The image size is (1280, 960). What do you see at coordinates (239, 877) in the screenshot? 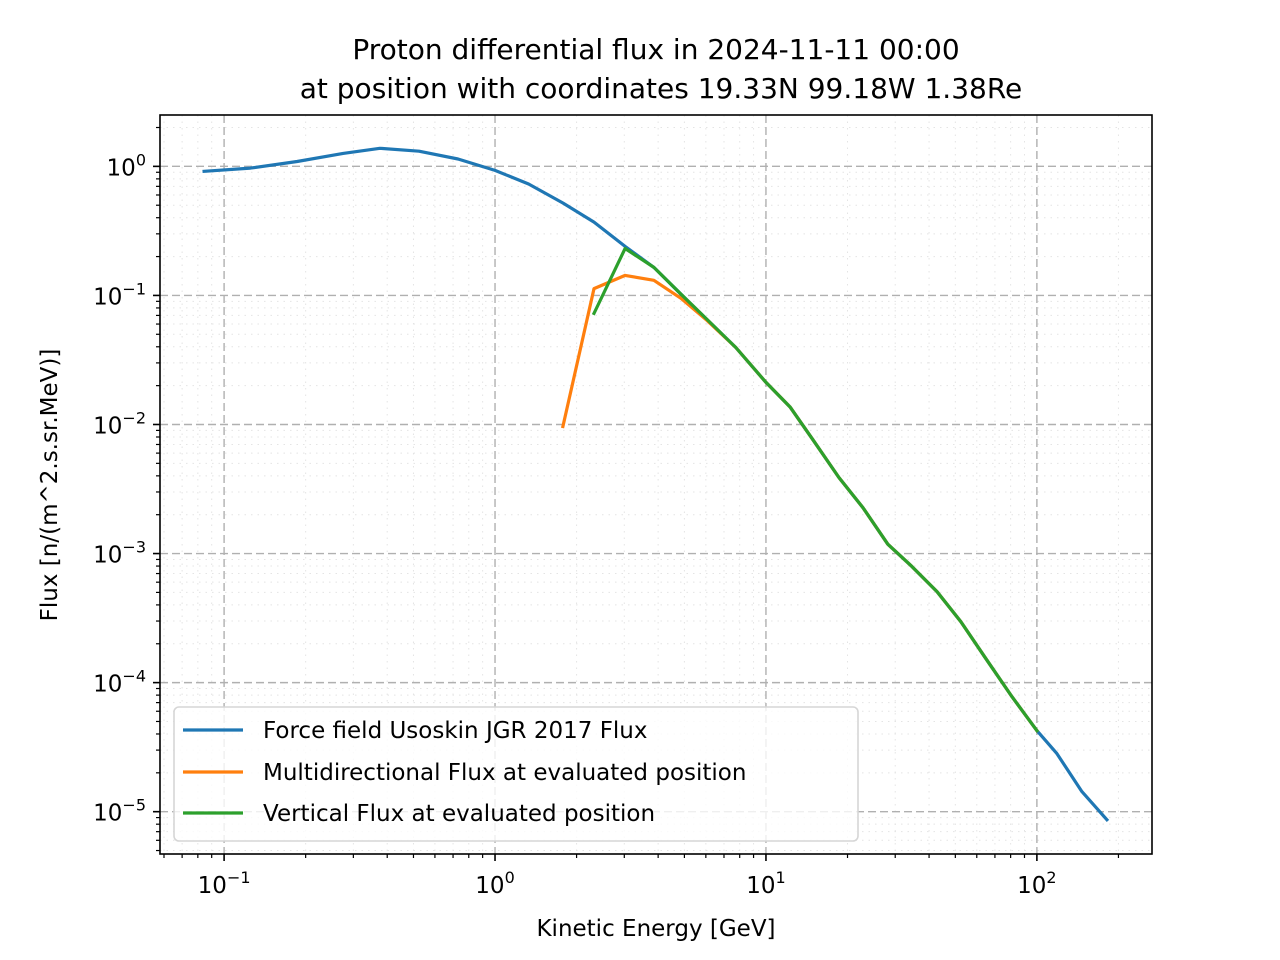
I see `x-tick-exponent: −1` at bounding box center [239, 877].